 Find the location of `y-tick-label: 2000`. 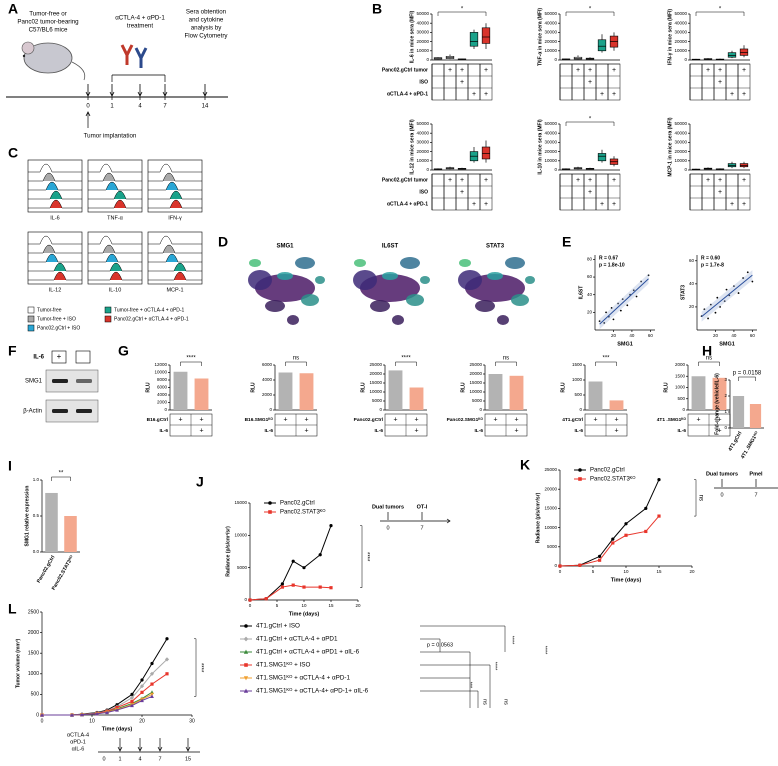

y-tick-label: 2000 is located at coordinates (680, 364).